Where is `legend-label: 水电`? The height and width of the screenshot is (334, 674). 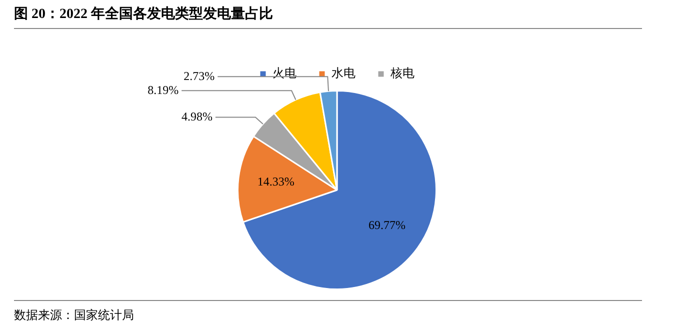
legend-label: 水电 is located at coordinates (344, 73).